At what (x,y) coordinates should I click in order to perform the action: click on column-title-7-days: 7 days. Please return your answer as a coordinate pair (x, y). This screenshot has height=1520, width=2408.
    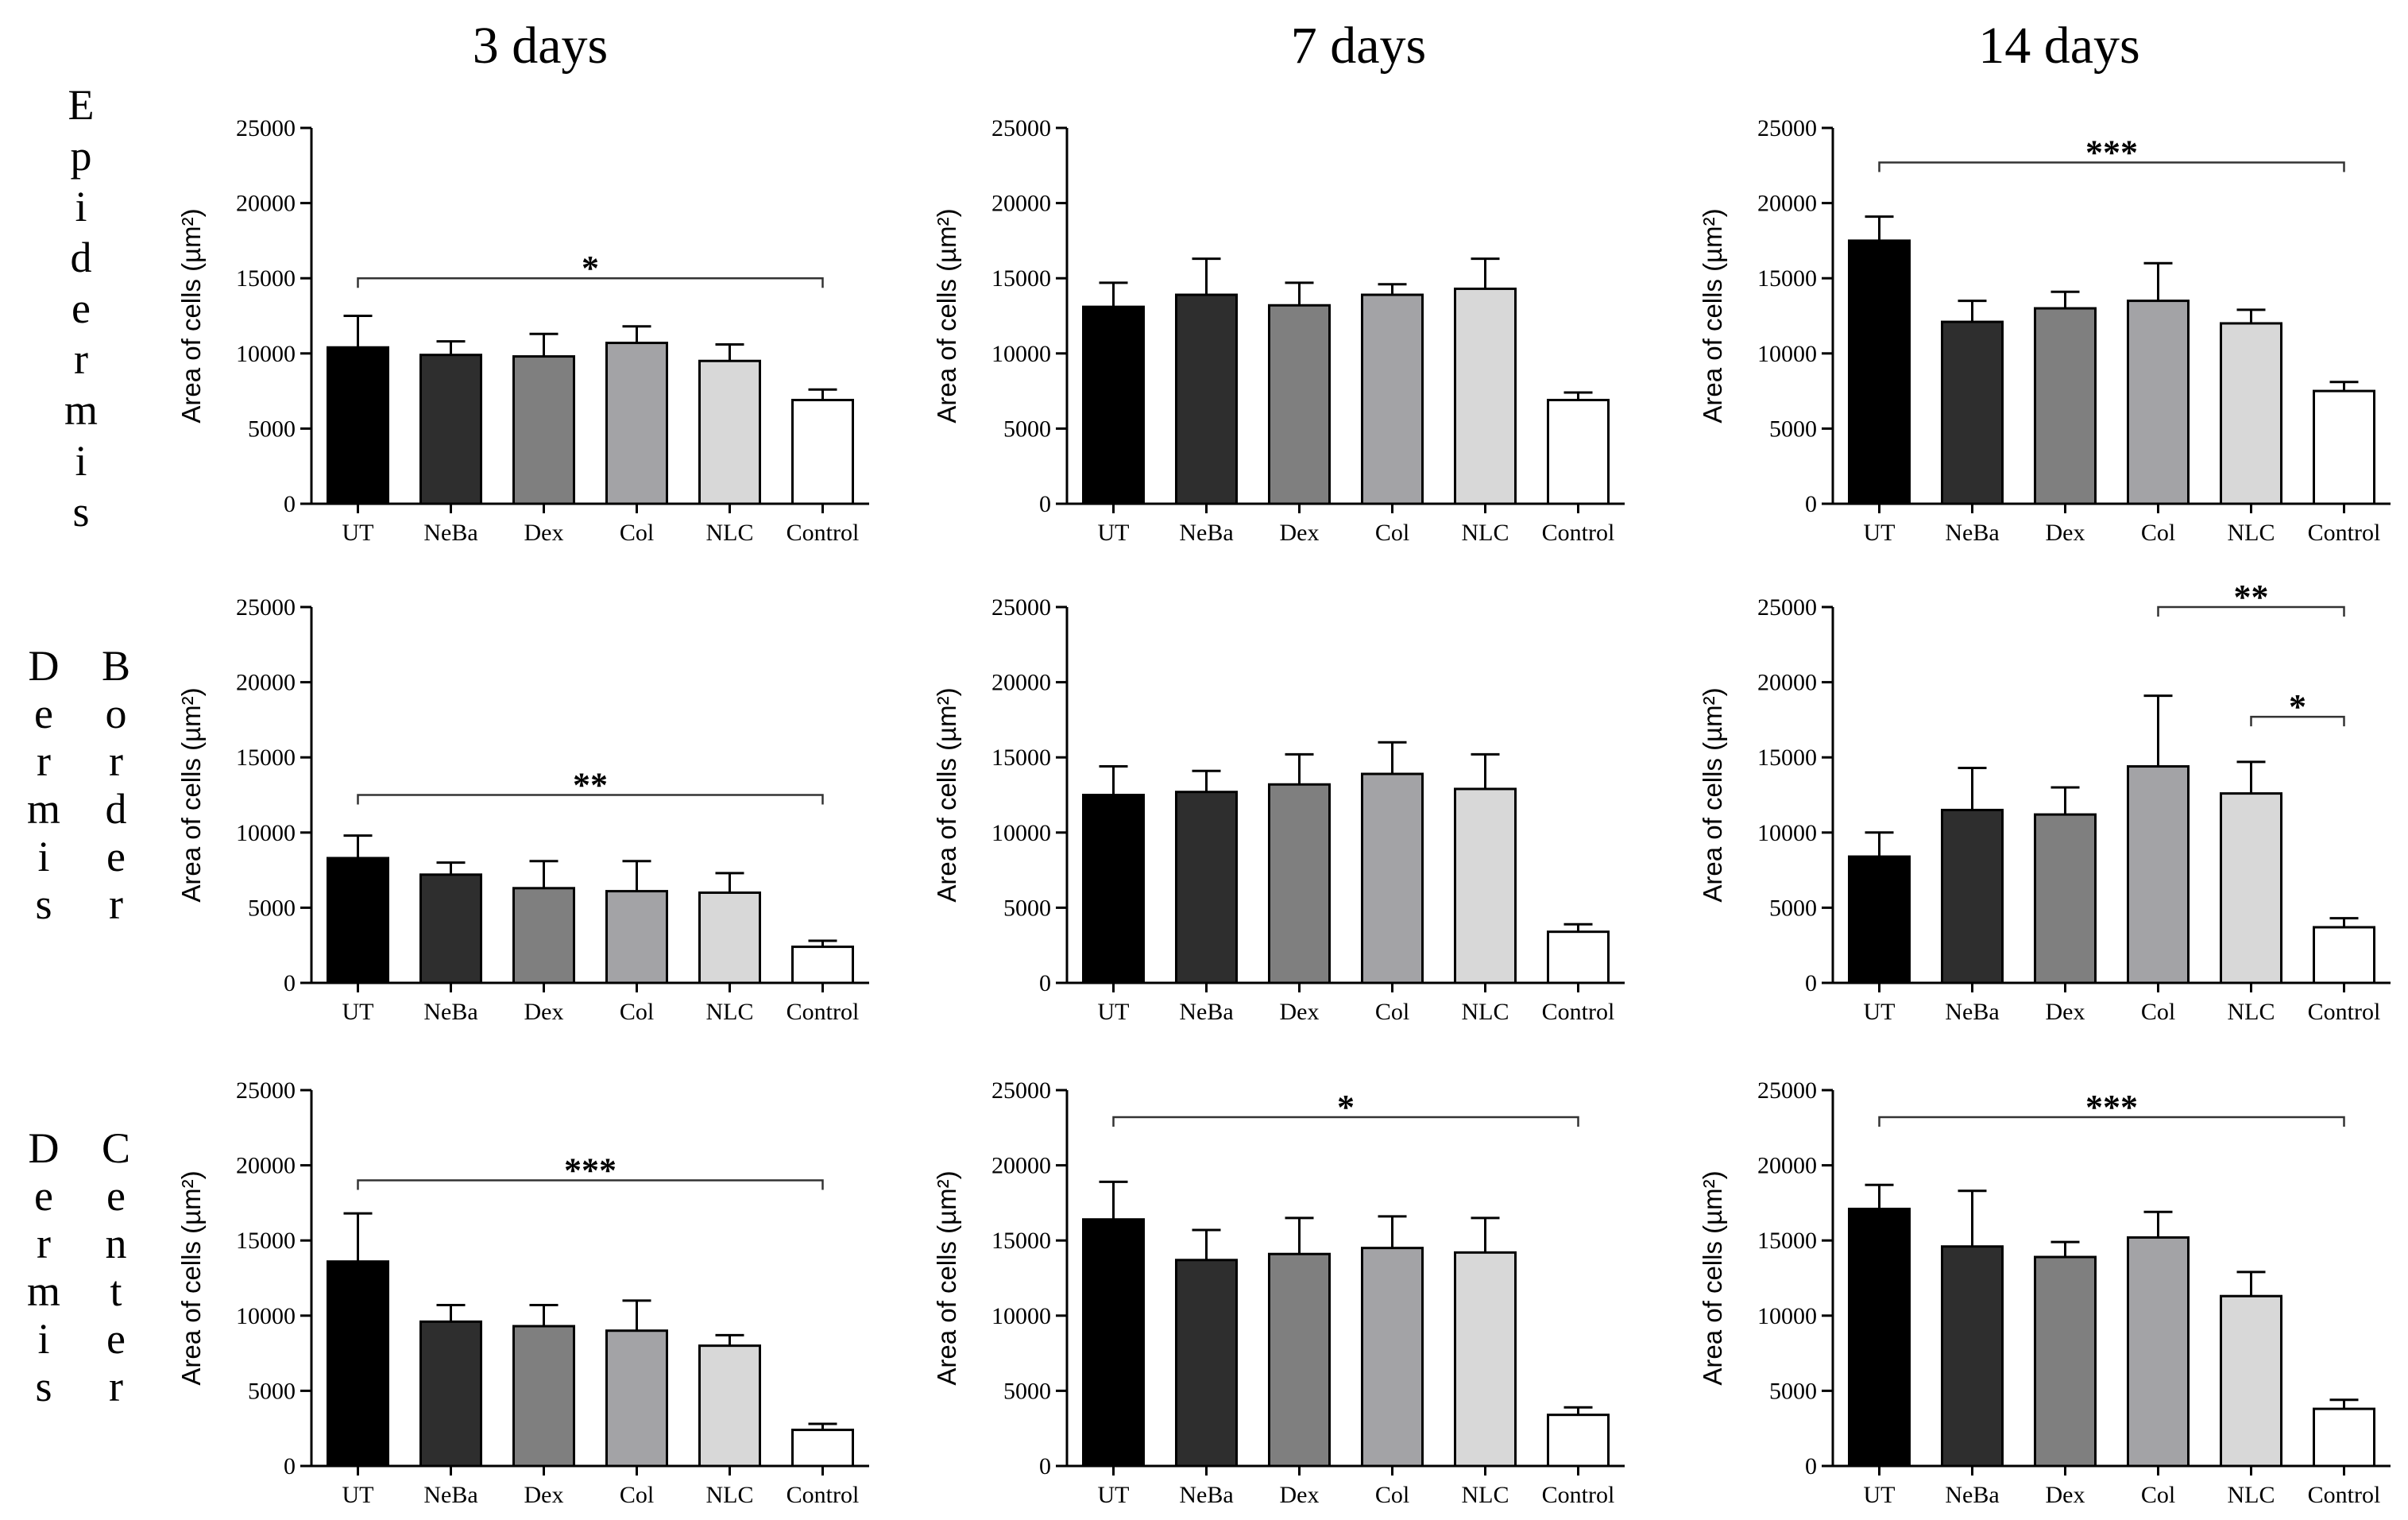
    Looking at the image, I should click on (1358, 46).